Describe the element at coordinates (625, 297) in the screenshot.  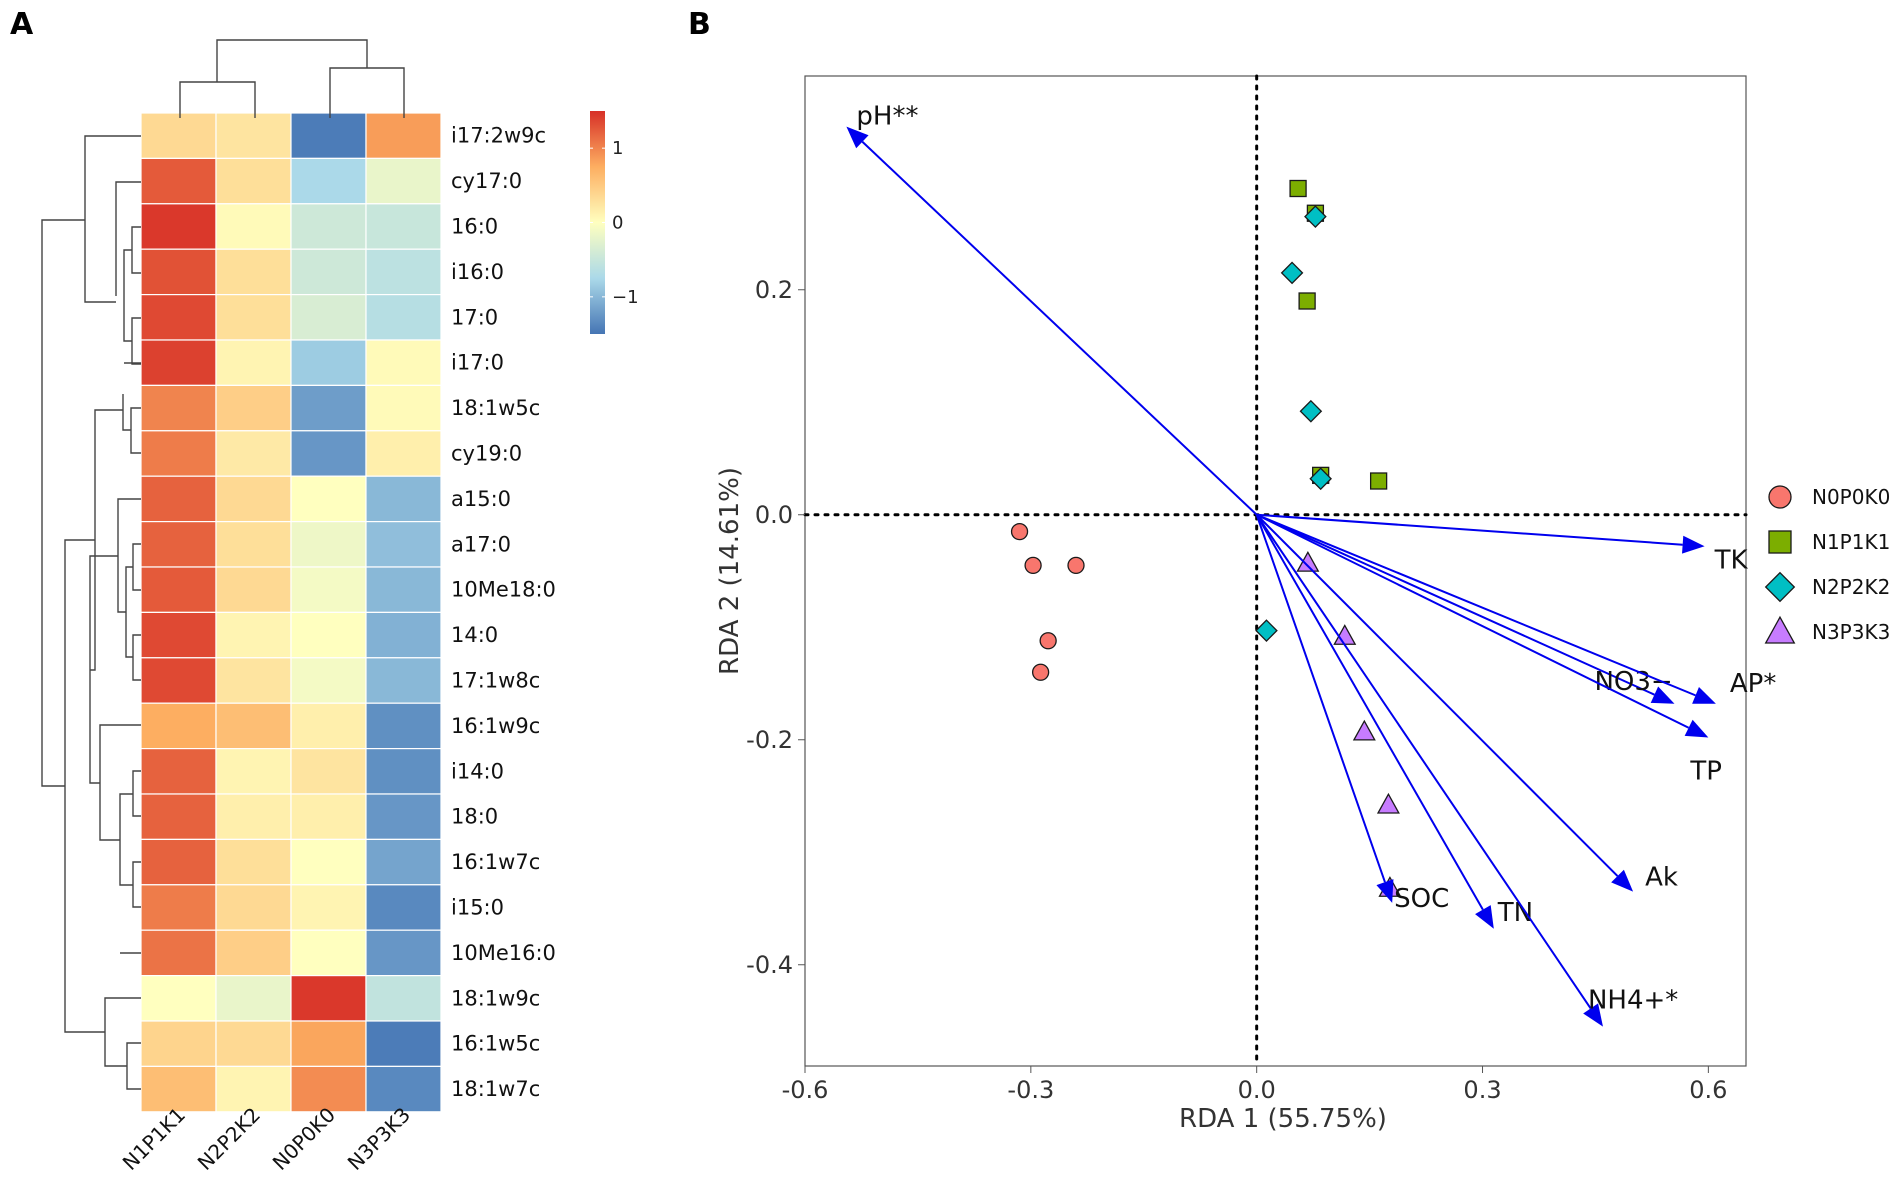
I see `color-scale-tick-label: −1` at that location.